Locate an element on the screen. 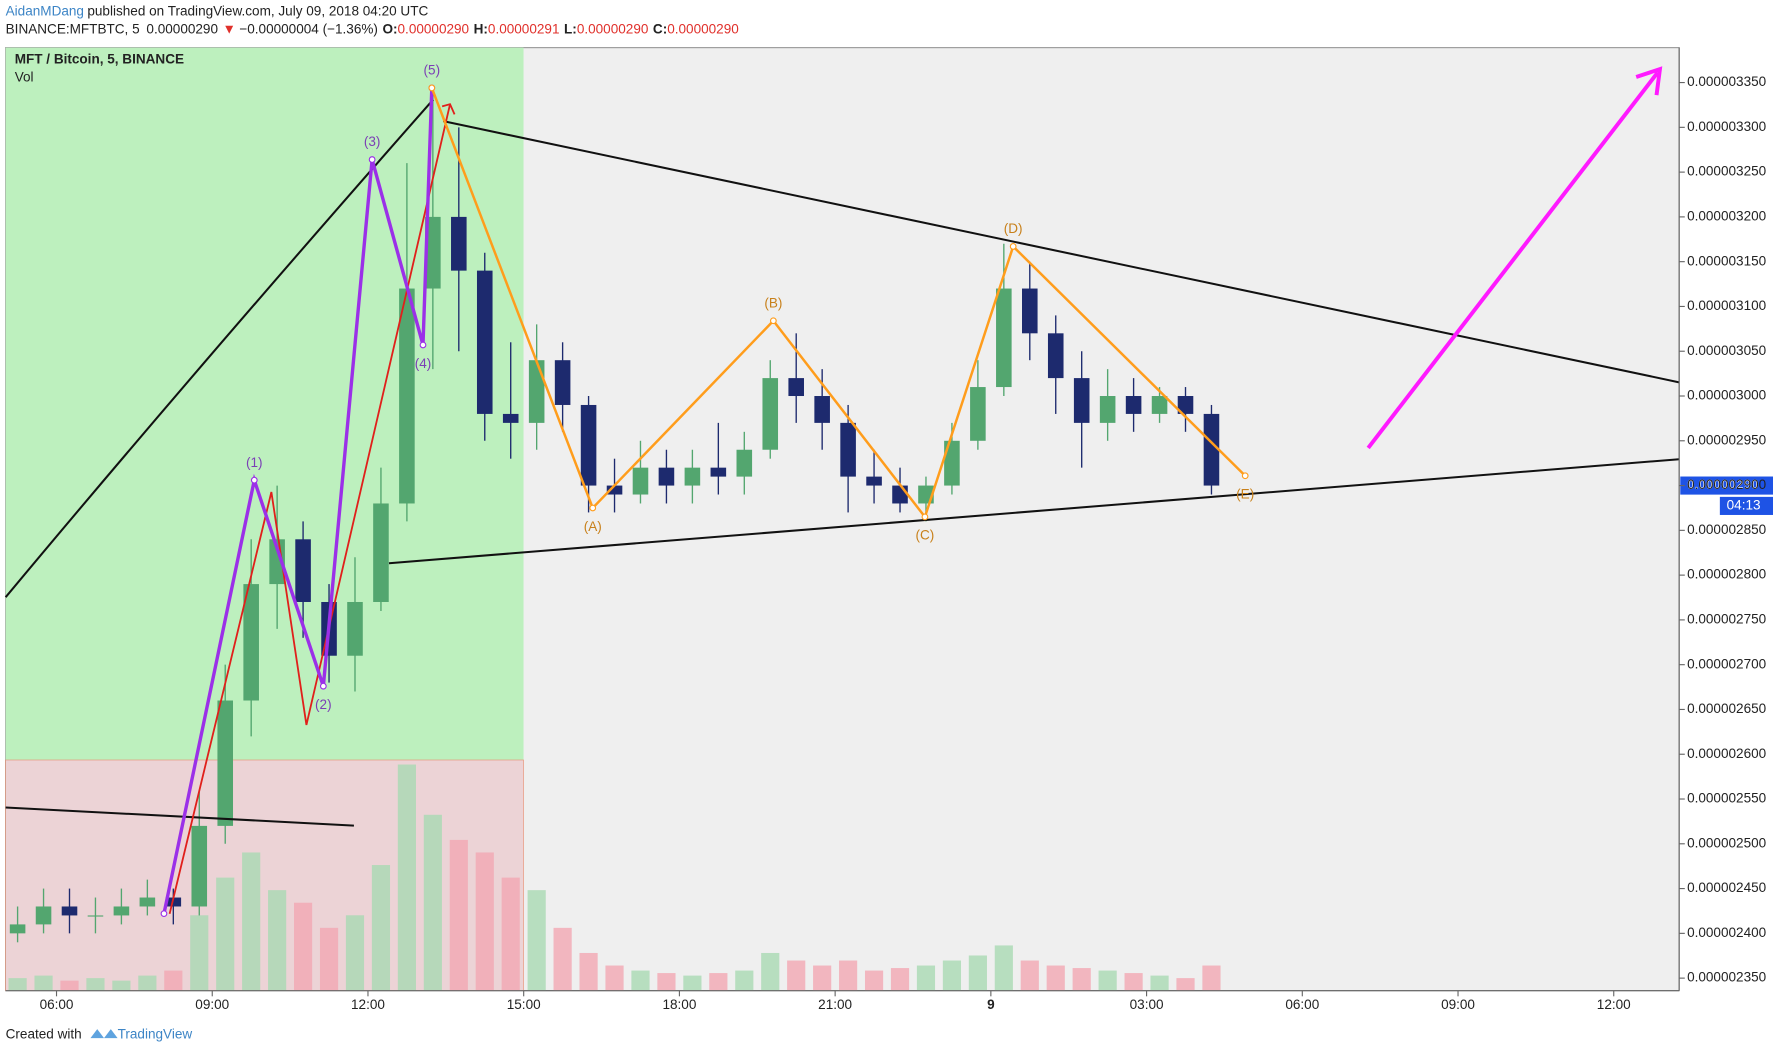  tv-logo is located at coordinates (104, 1034).